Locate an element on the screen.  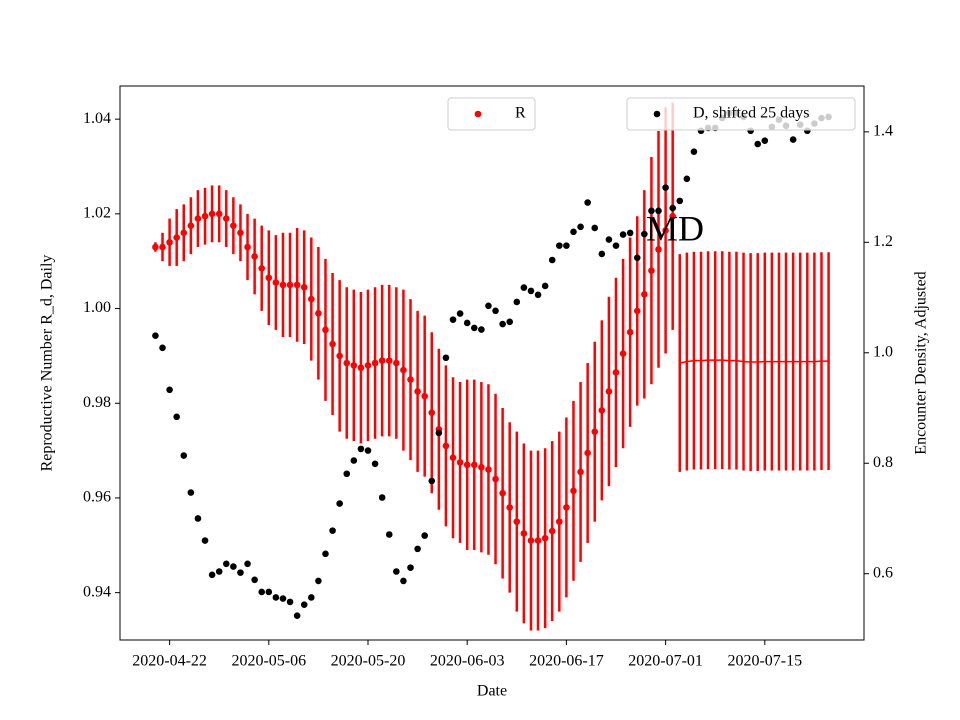
y2-tick-label: 1.4 is located at coordinates (883, 131).